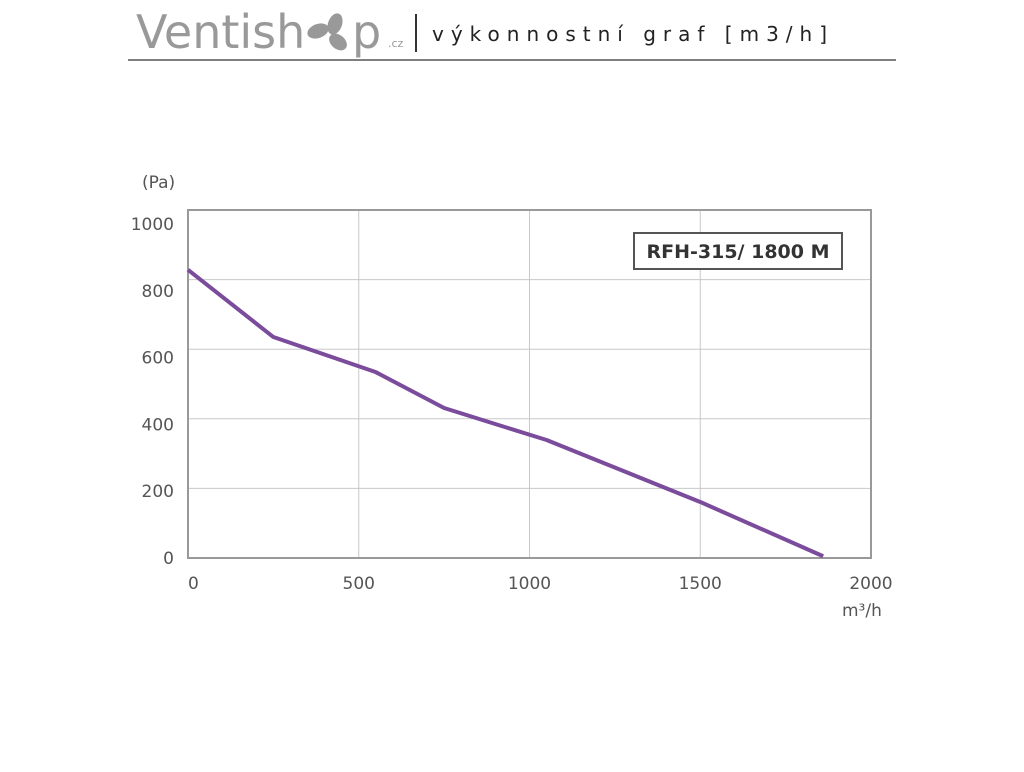  I want to click on logo: Ventish, so click(220, 32).